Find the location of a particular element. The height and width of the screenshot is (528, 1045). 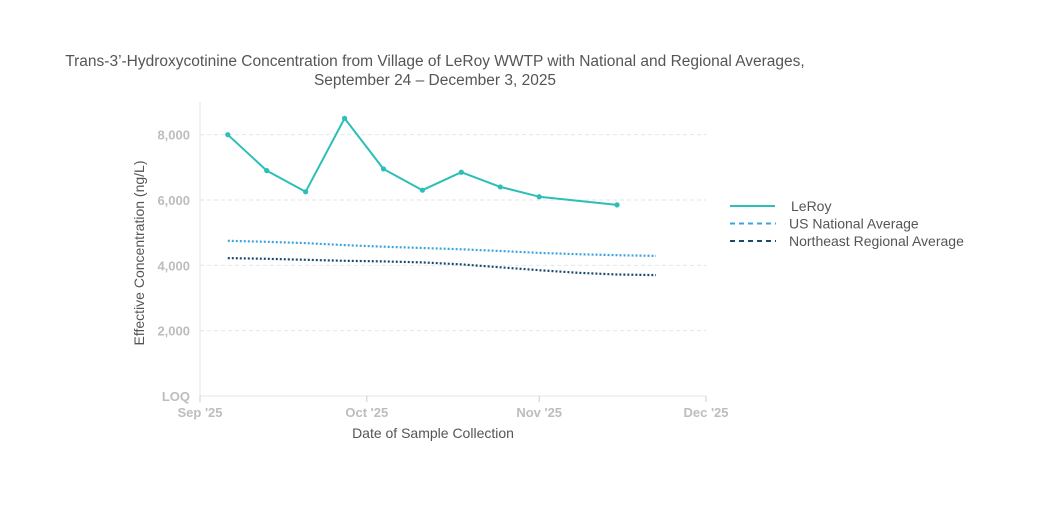

y-tick-labels: LOQ 2,000 4,000 6,000 8,000 is located at coordinates (173, 266).